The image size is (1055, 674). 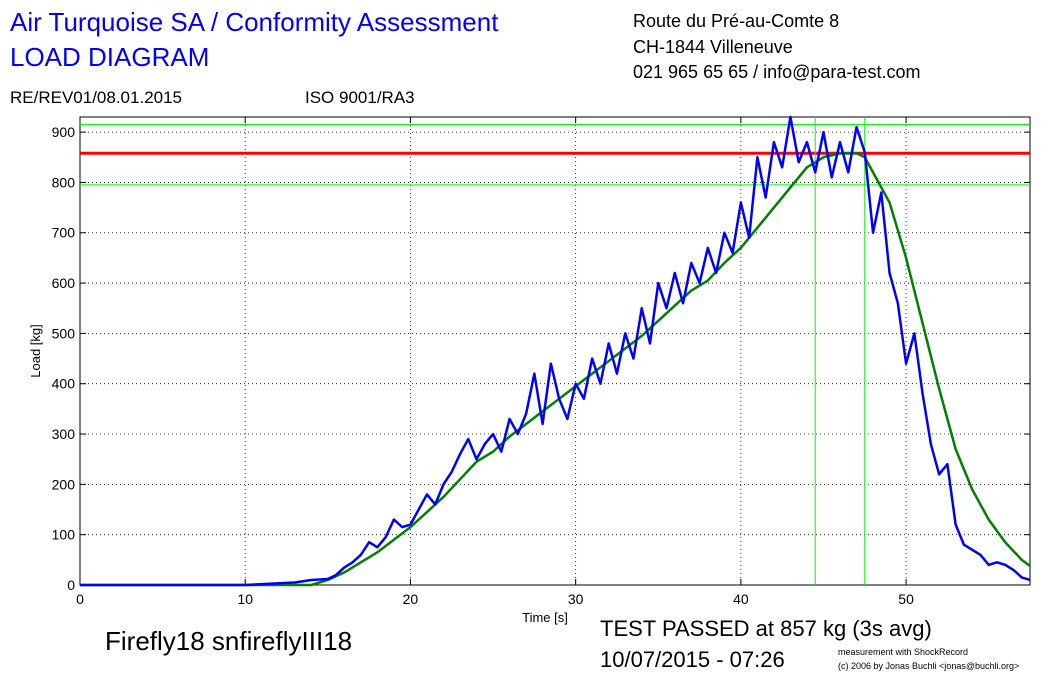 I want to click on address-line: CH-1844 Villeneuve, so click(x=713, y=47).